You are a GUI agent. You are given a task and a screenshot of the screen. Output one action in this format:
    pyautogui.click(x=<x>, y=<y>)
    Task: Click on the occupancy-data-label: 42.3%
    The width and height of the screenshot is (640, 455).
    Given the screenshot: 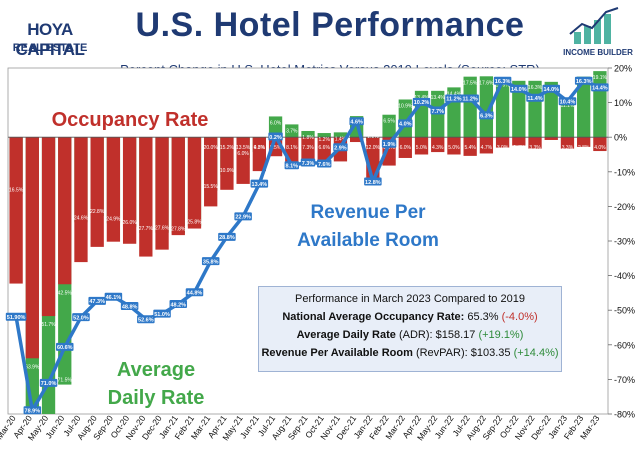 What is the action you would take?
    pyautogui.click(x=16, y=293)
    